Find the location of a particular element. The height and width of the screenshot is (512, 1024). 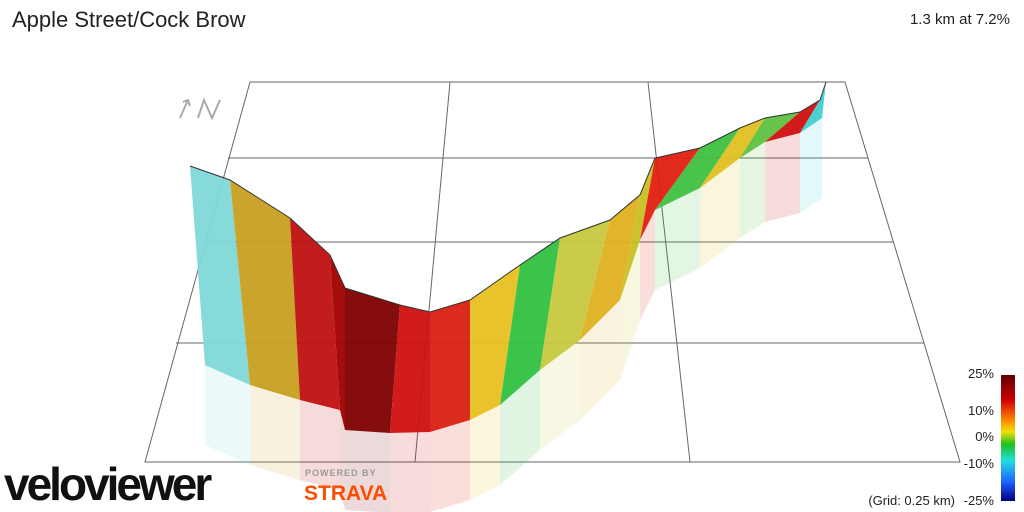

powered-by: POWERED BY is located at coordinates (341, 473).